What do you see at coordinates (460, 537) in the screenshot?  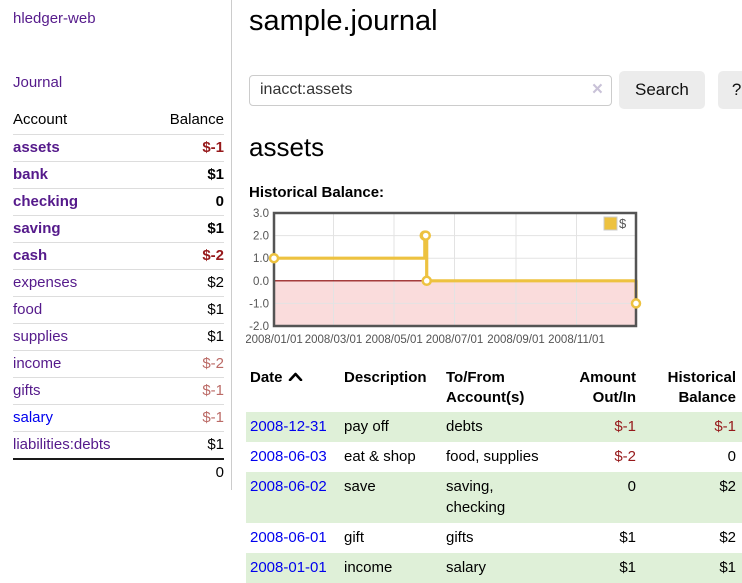 I see `transaction-accounts: gifts` at bounding box center [460, 537].